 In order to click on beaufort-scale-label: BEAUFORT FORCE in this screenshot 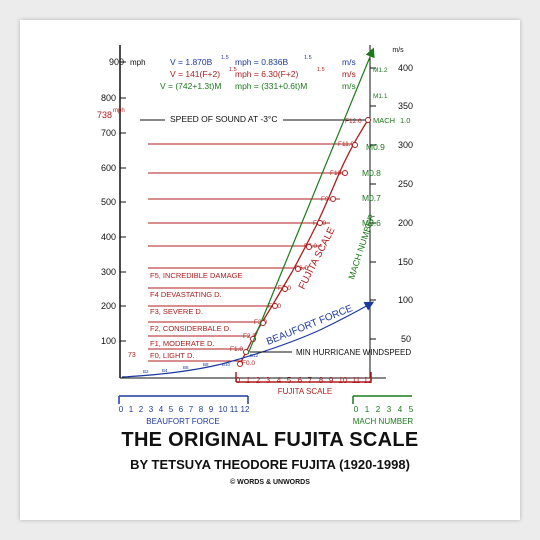, I will do `click(183, 421)`.